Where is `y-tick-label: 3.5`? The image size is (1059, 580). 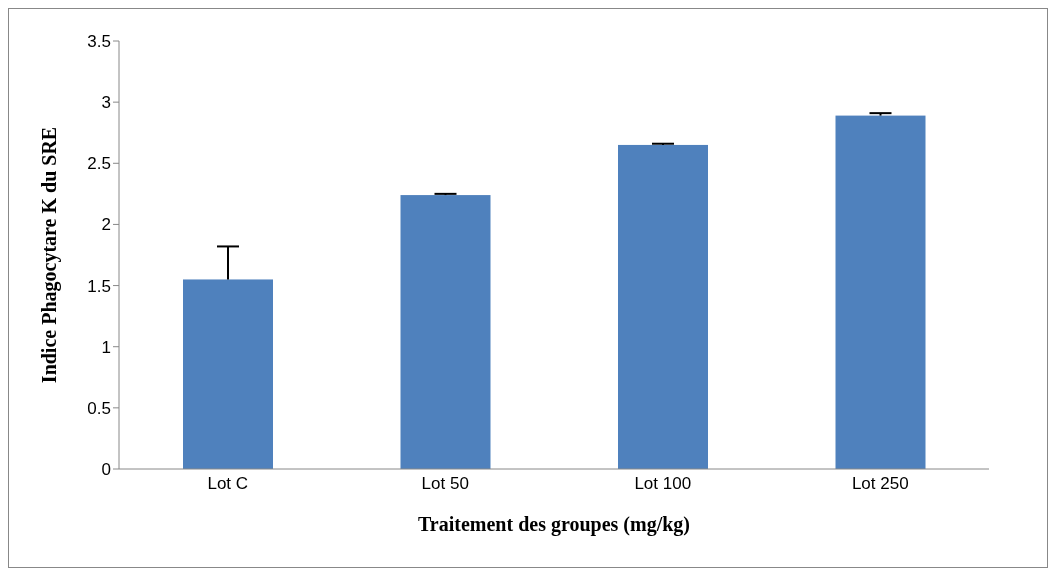 y-tick-label: 3.5 is located at coordinates (99, 42).